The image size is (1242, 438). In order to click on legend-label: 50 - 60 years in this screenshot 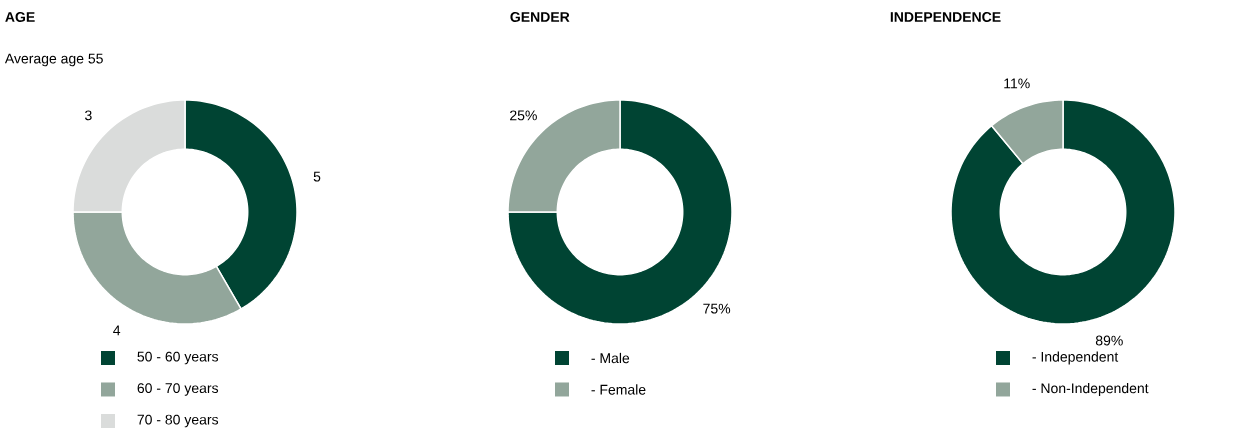, I will do `click(178, 358)`.